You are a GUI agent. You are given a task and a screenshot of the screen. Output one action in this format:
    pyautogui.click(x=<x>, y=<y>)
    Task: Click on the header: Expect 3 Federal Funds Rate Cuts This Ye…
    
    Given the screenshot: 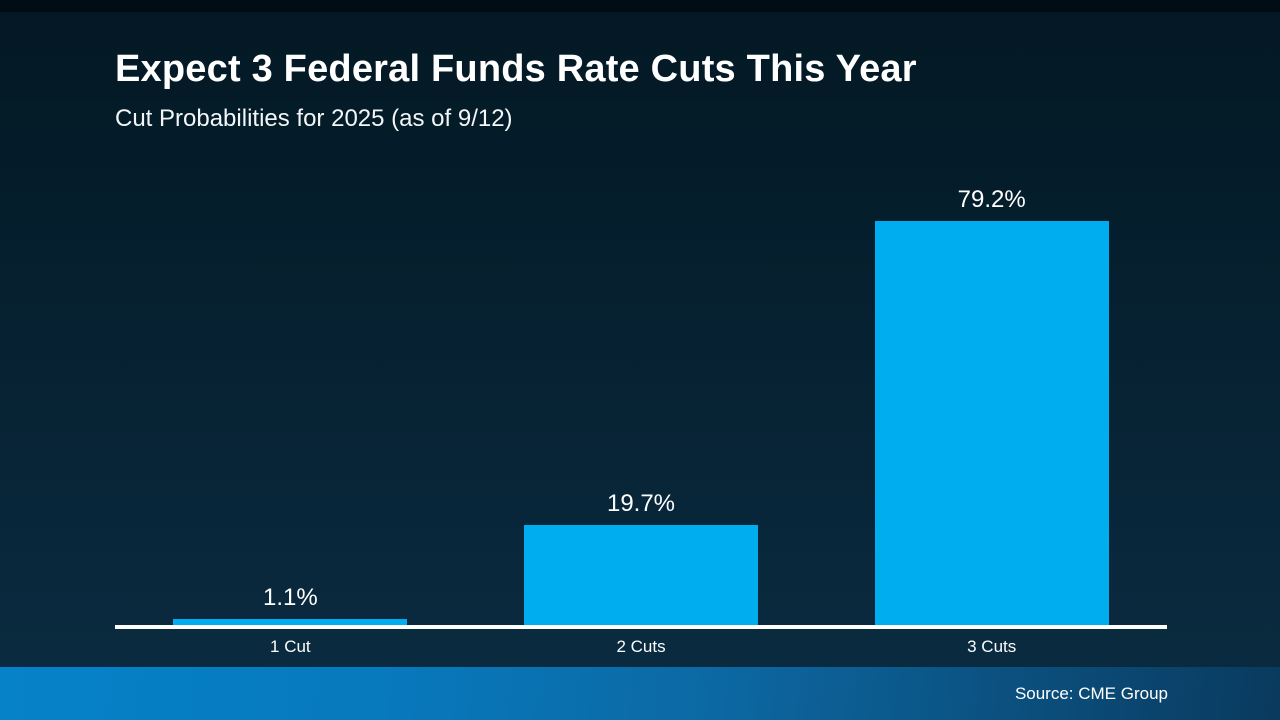 What is the action you would take?
    pyautogui.click(x=516, y=90)
    